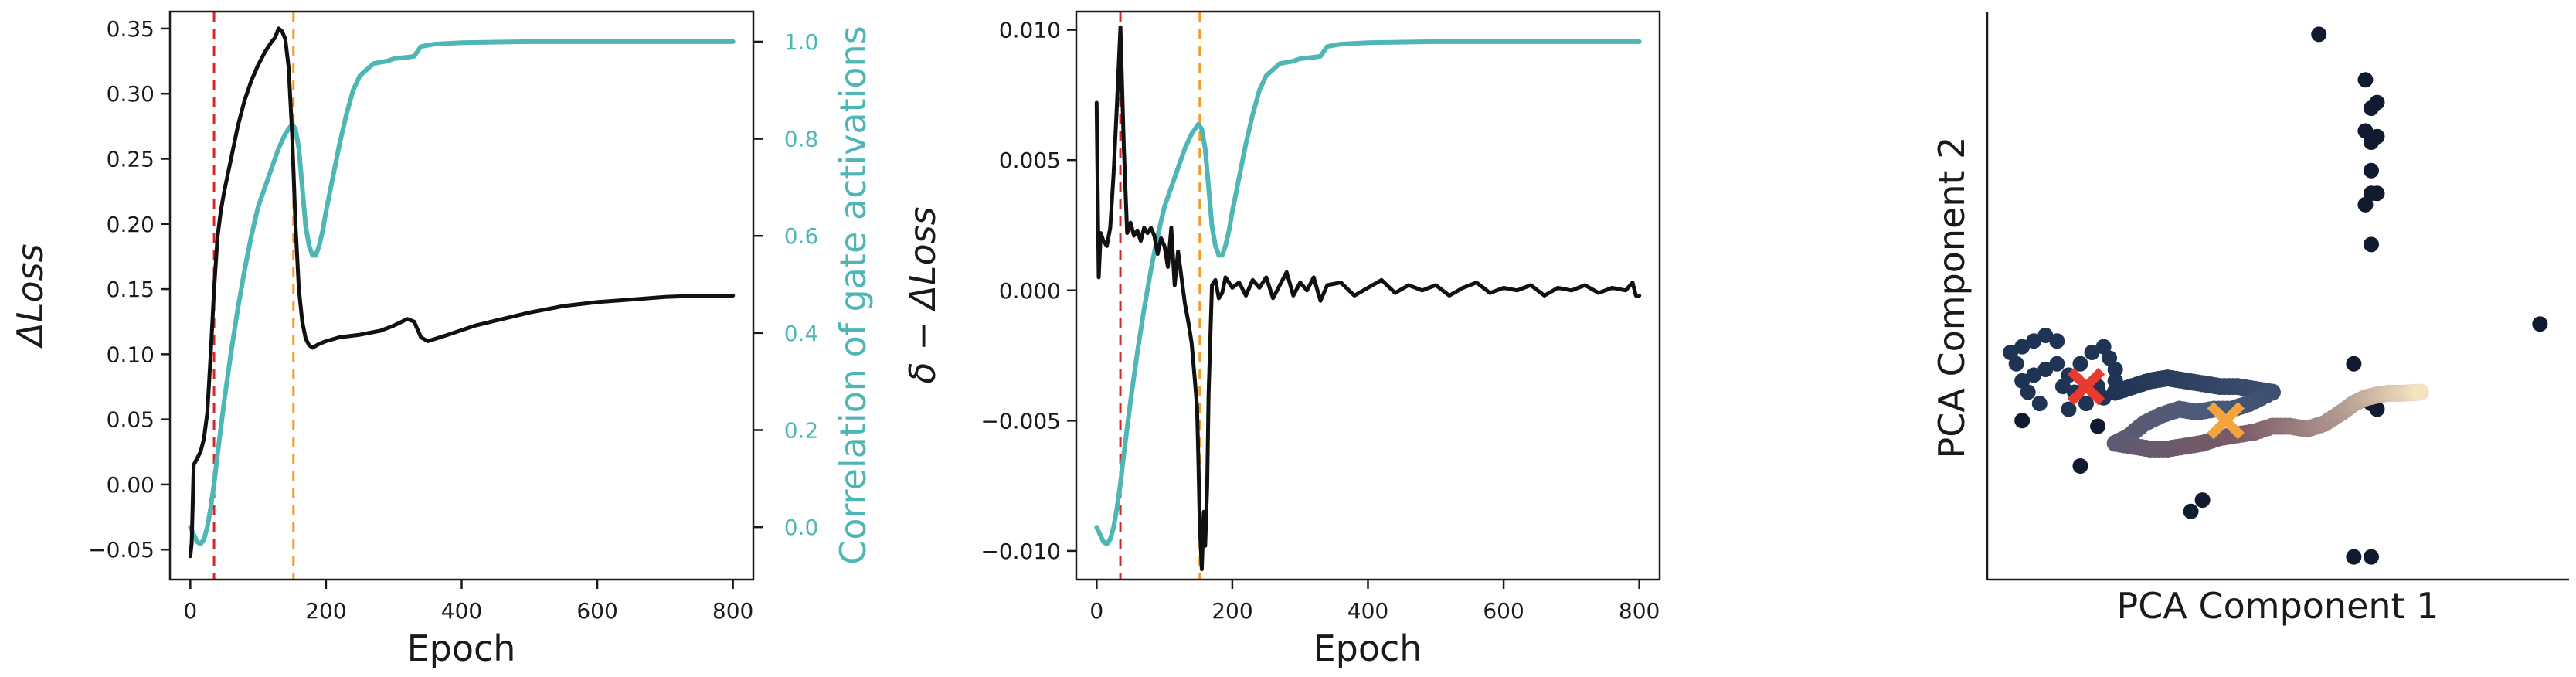 This screenshot has width=2576, height=677. I want to click on p1-y-tick-label-3: 0.10, so click(131, 354).